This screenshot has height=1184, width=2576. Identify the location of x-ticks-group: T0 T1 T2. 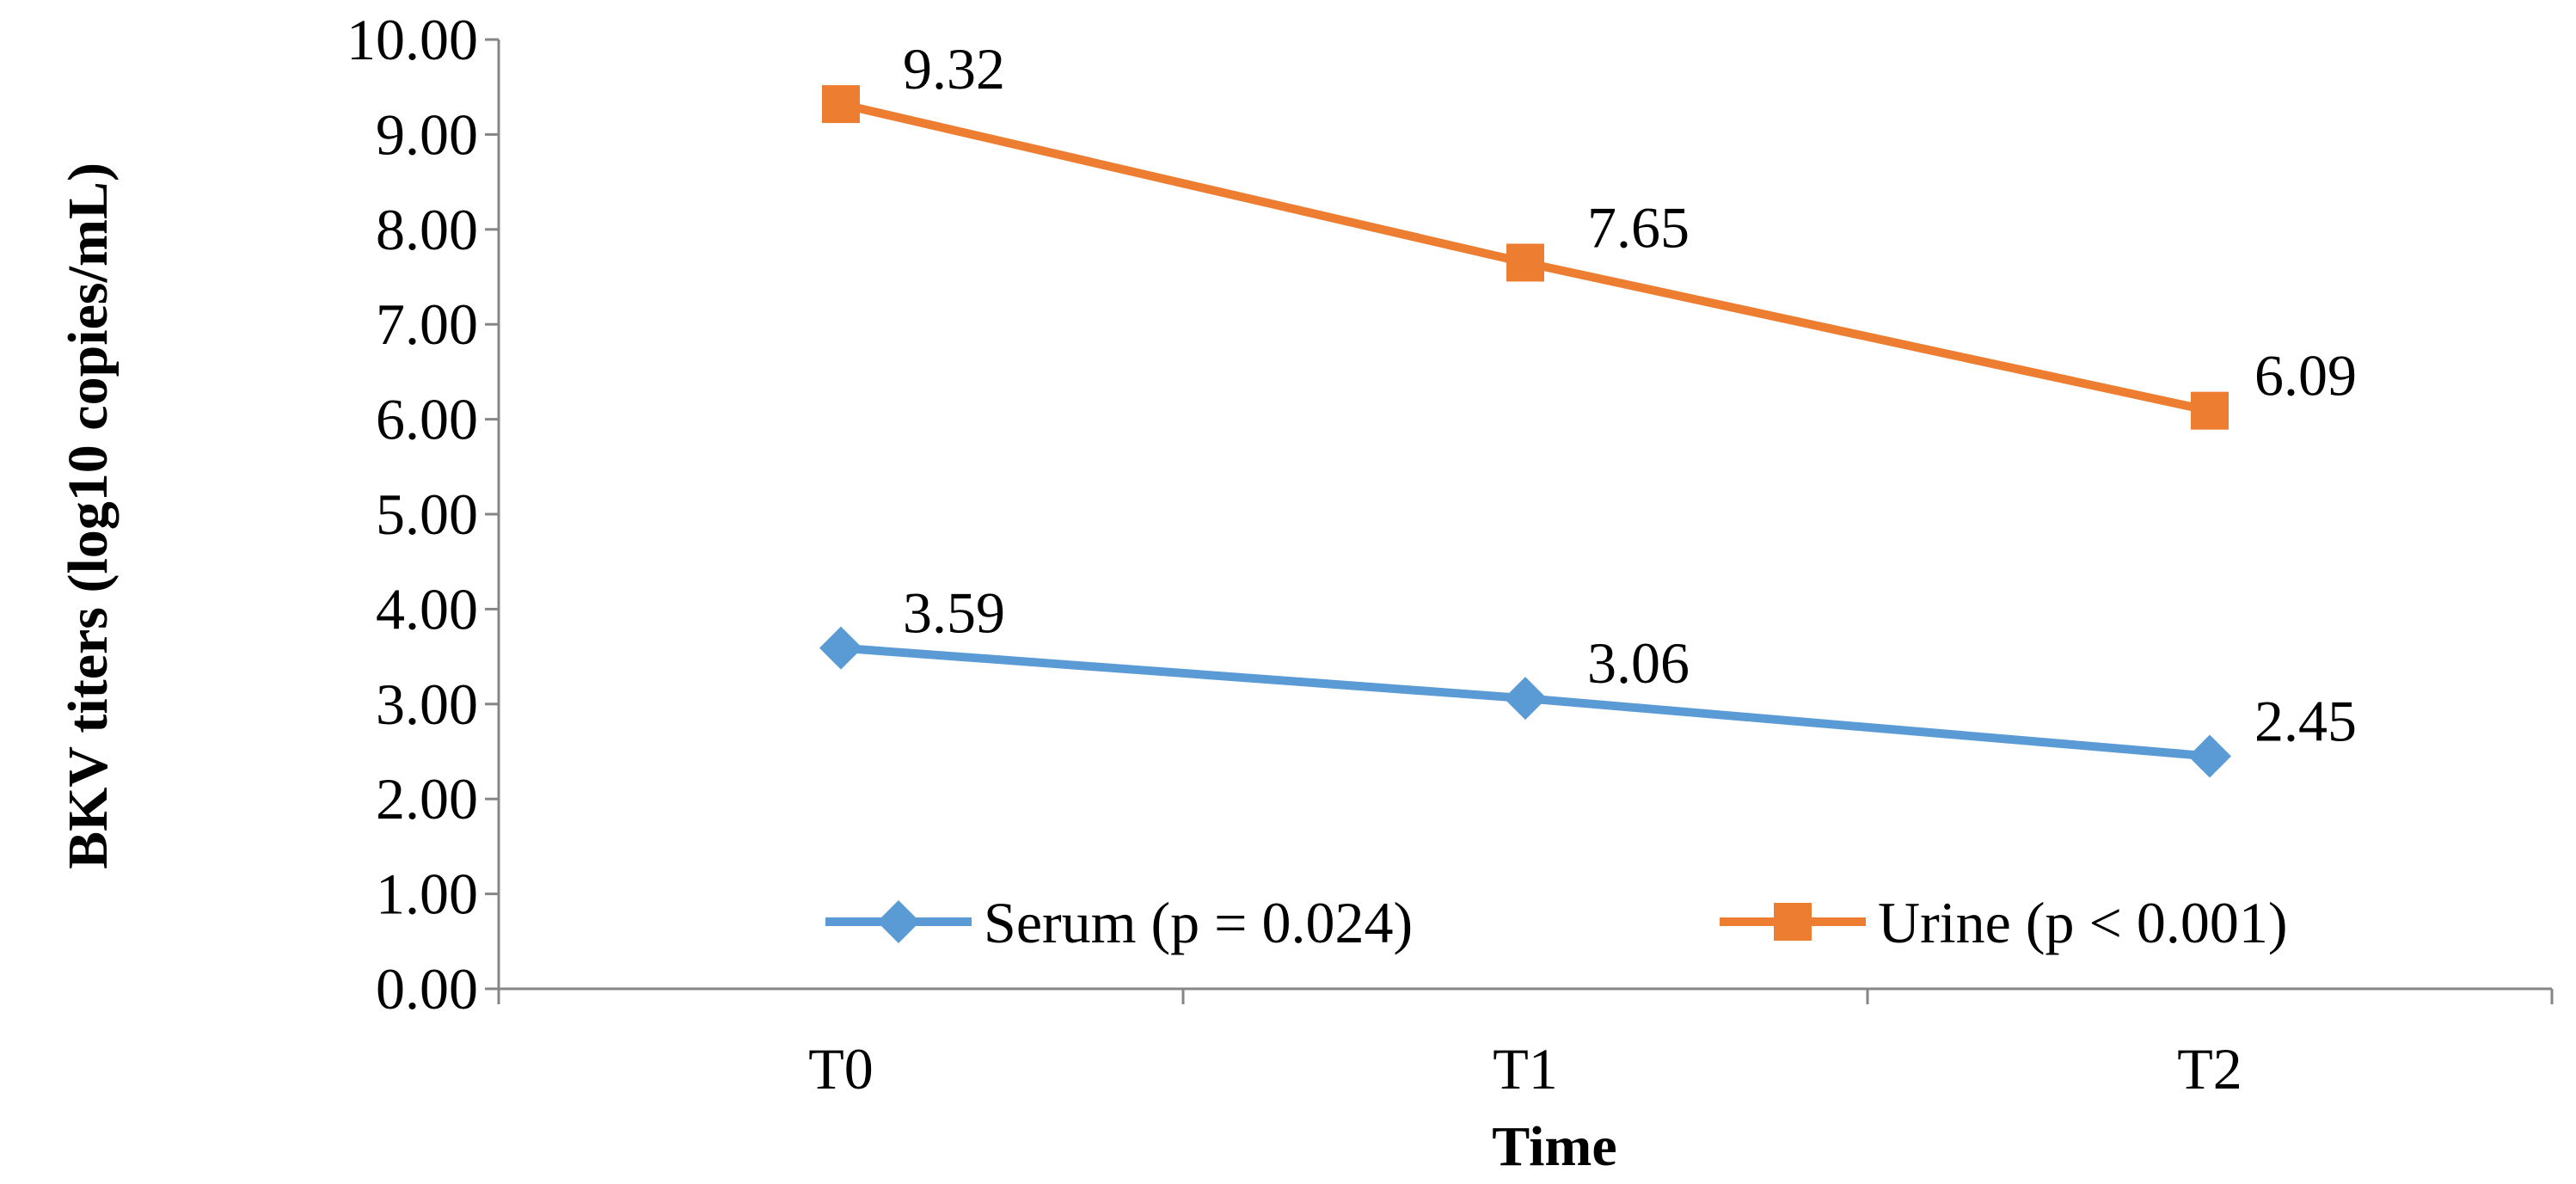
(1525, 1045).